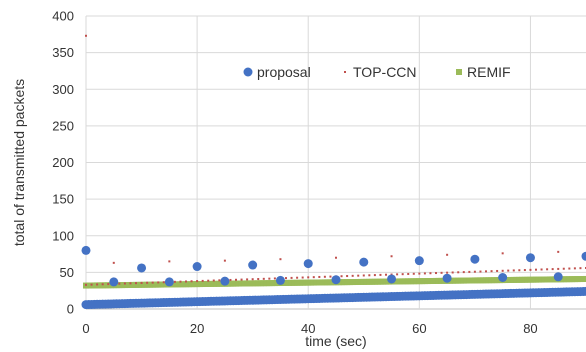  I want to click on y-tick-label: 150, so click(63, 199).